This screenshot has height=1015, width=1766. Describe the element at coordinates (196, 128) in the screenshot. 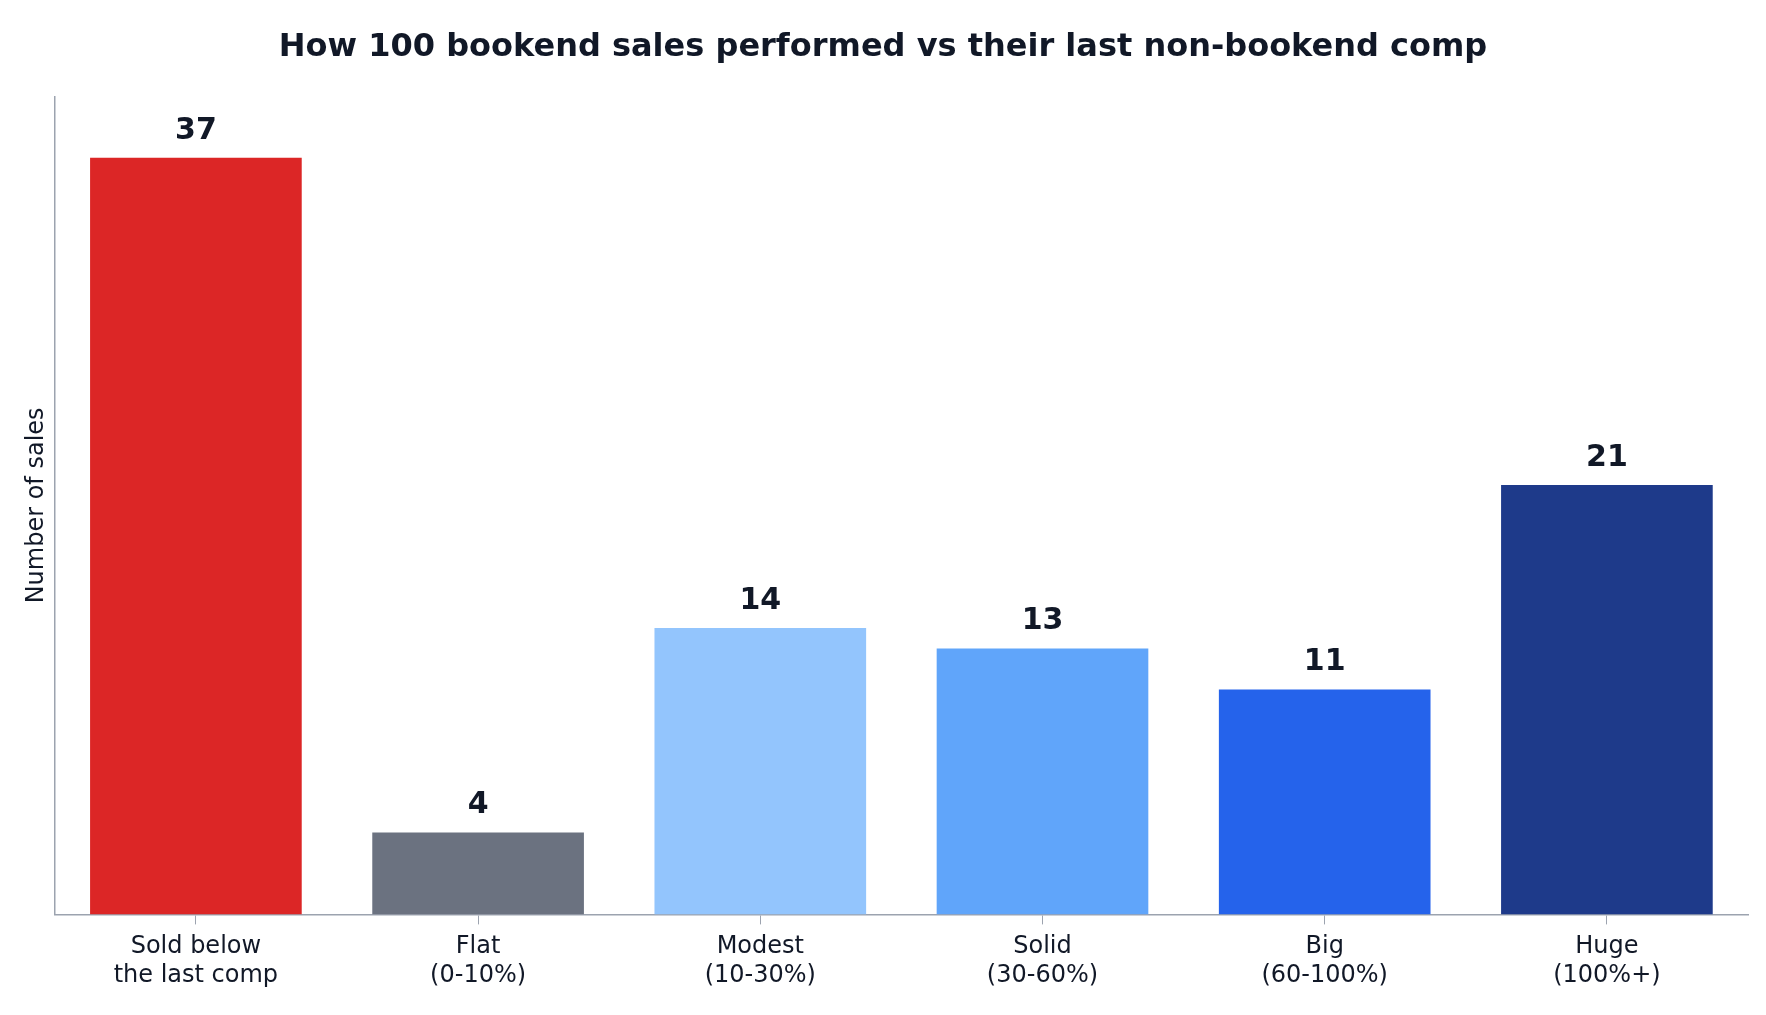

I see `data-label: 37` at that location.